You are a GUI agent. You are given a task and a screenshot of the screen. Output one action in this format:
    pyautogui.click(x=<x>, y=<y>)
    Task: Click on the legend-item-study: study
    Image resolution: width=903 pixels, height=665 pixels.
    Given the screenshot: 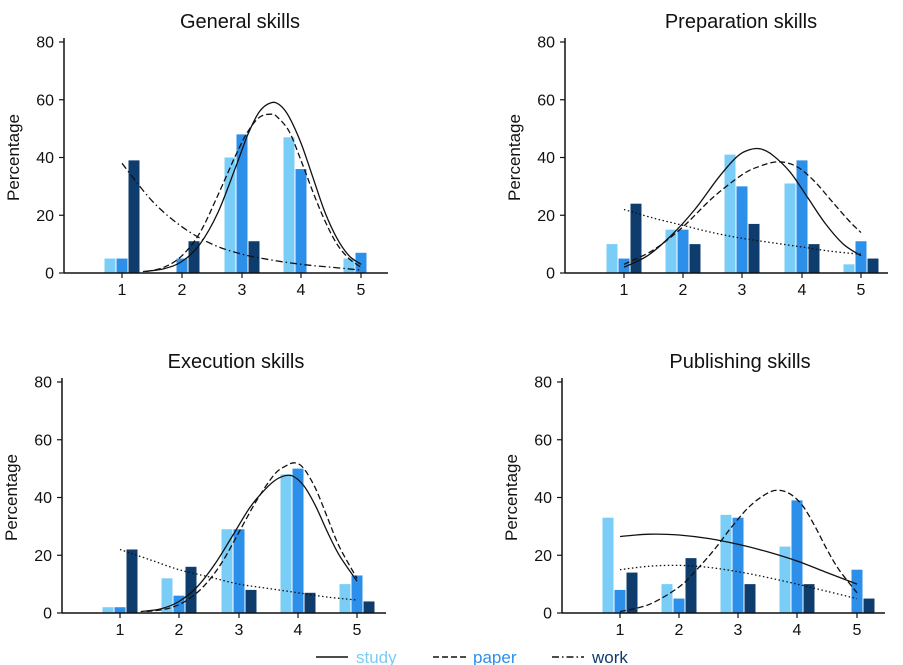 What is the action you would take?
    pyautogui.click(x=356, y=656)
    